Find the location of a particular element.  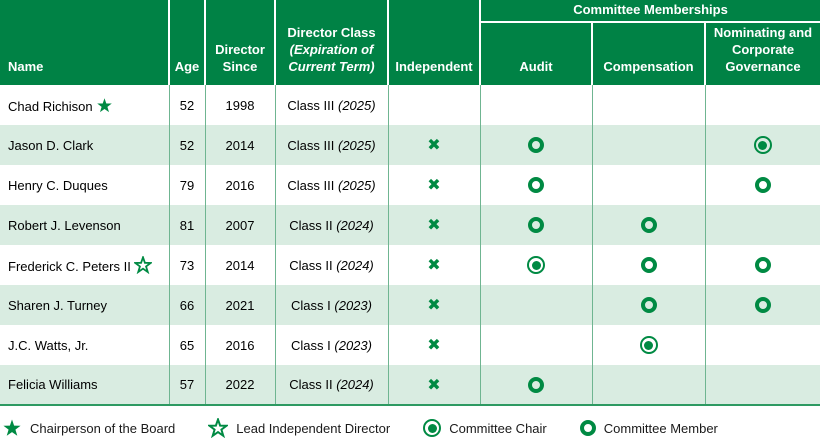

cell-age: 81 is located at coordinates (186, 225).